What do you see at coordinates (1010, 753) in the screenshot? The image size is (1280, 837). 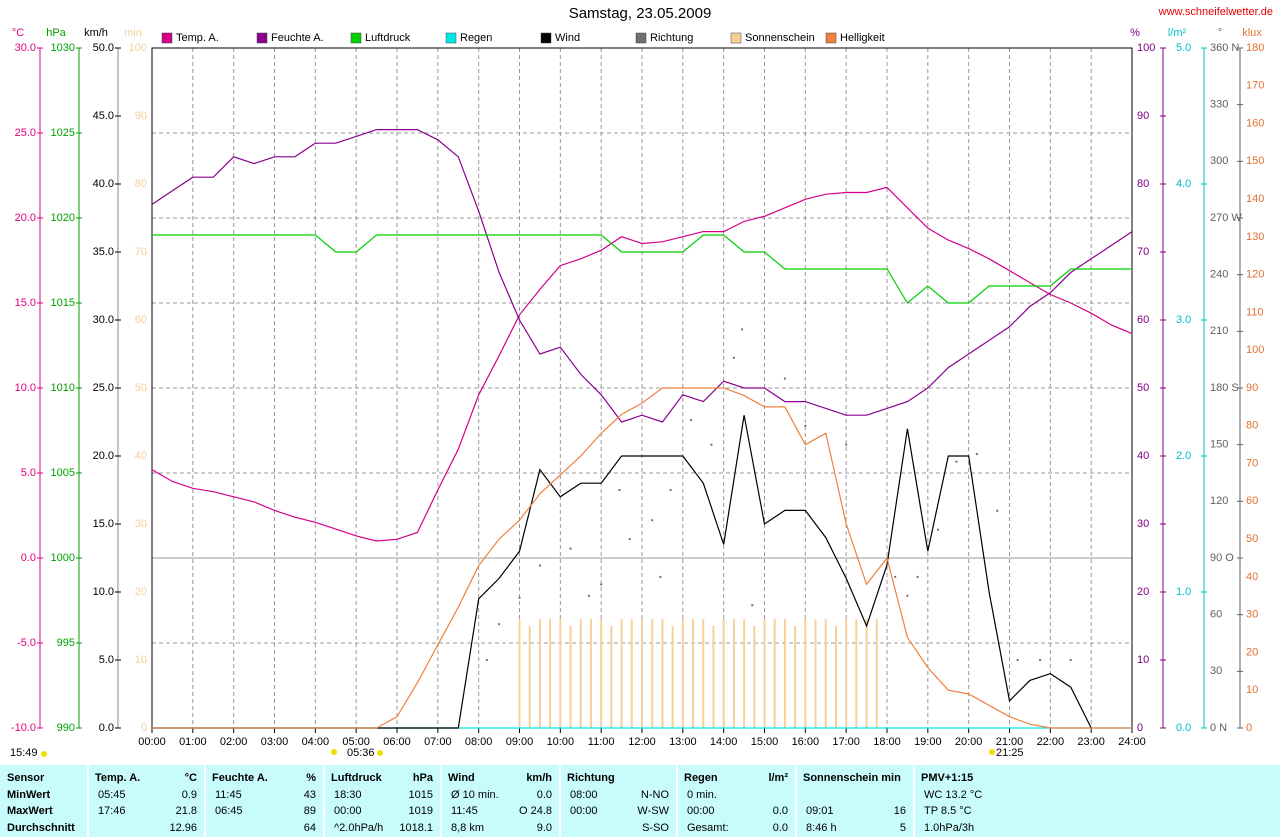 I see `annotation: 21:25` at bounding box center [1010, 753].